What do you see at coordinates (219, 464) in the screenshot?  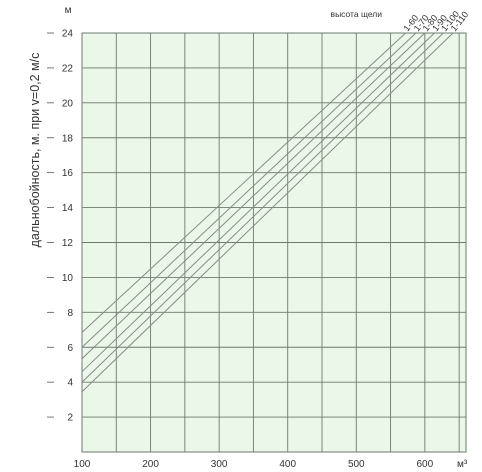 I see `x-tick-label: 300` at bounding box center [219, 464].